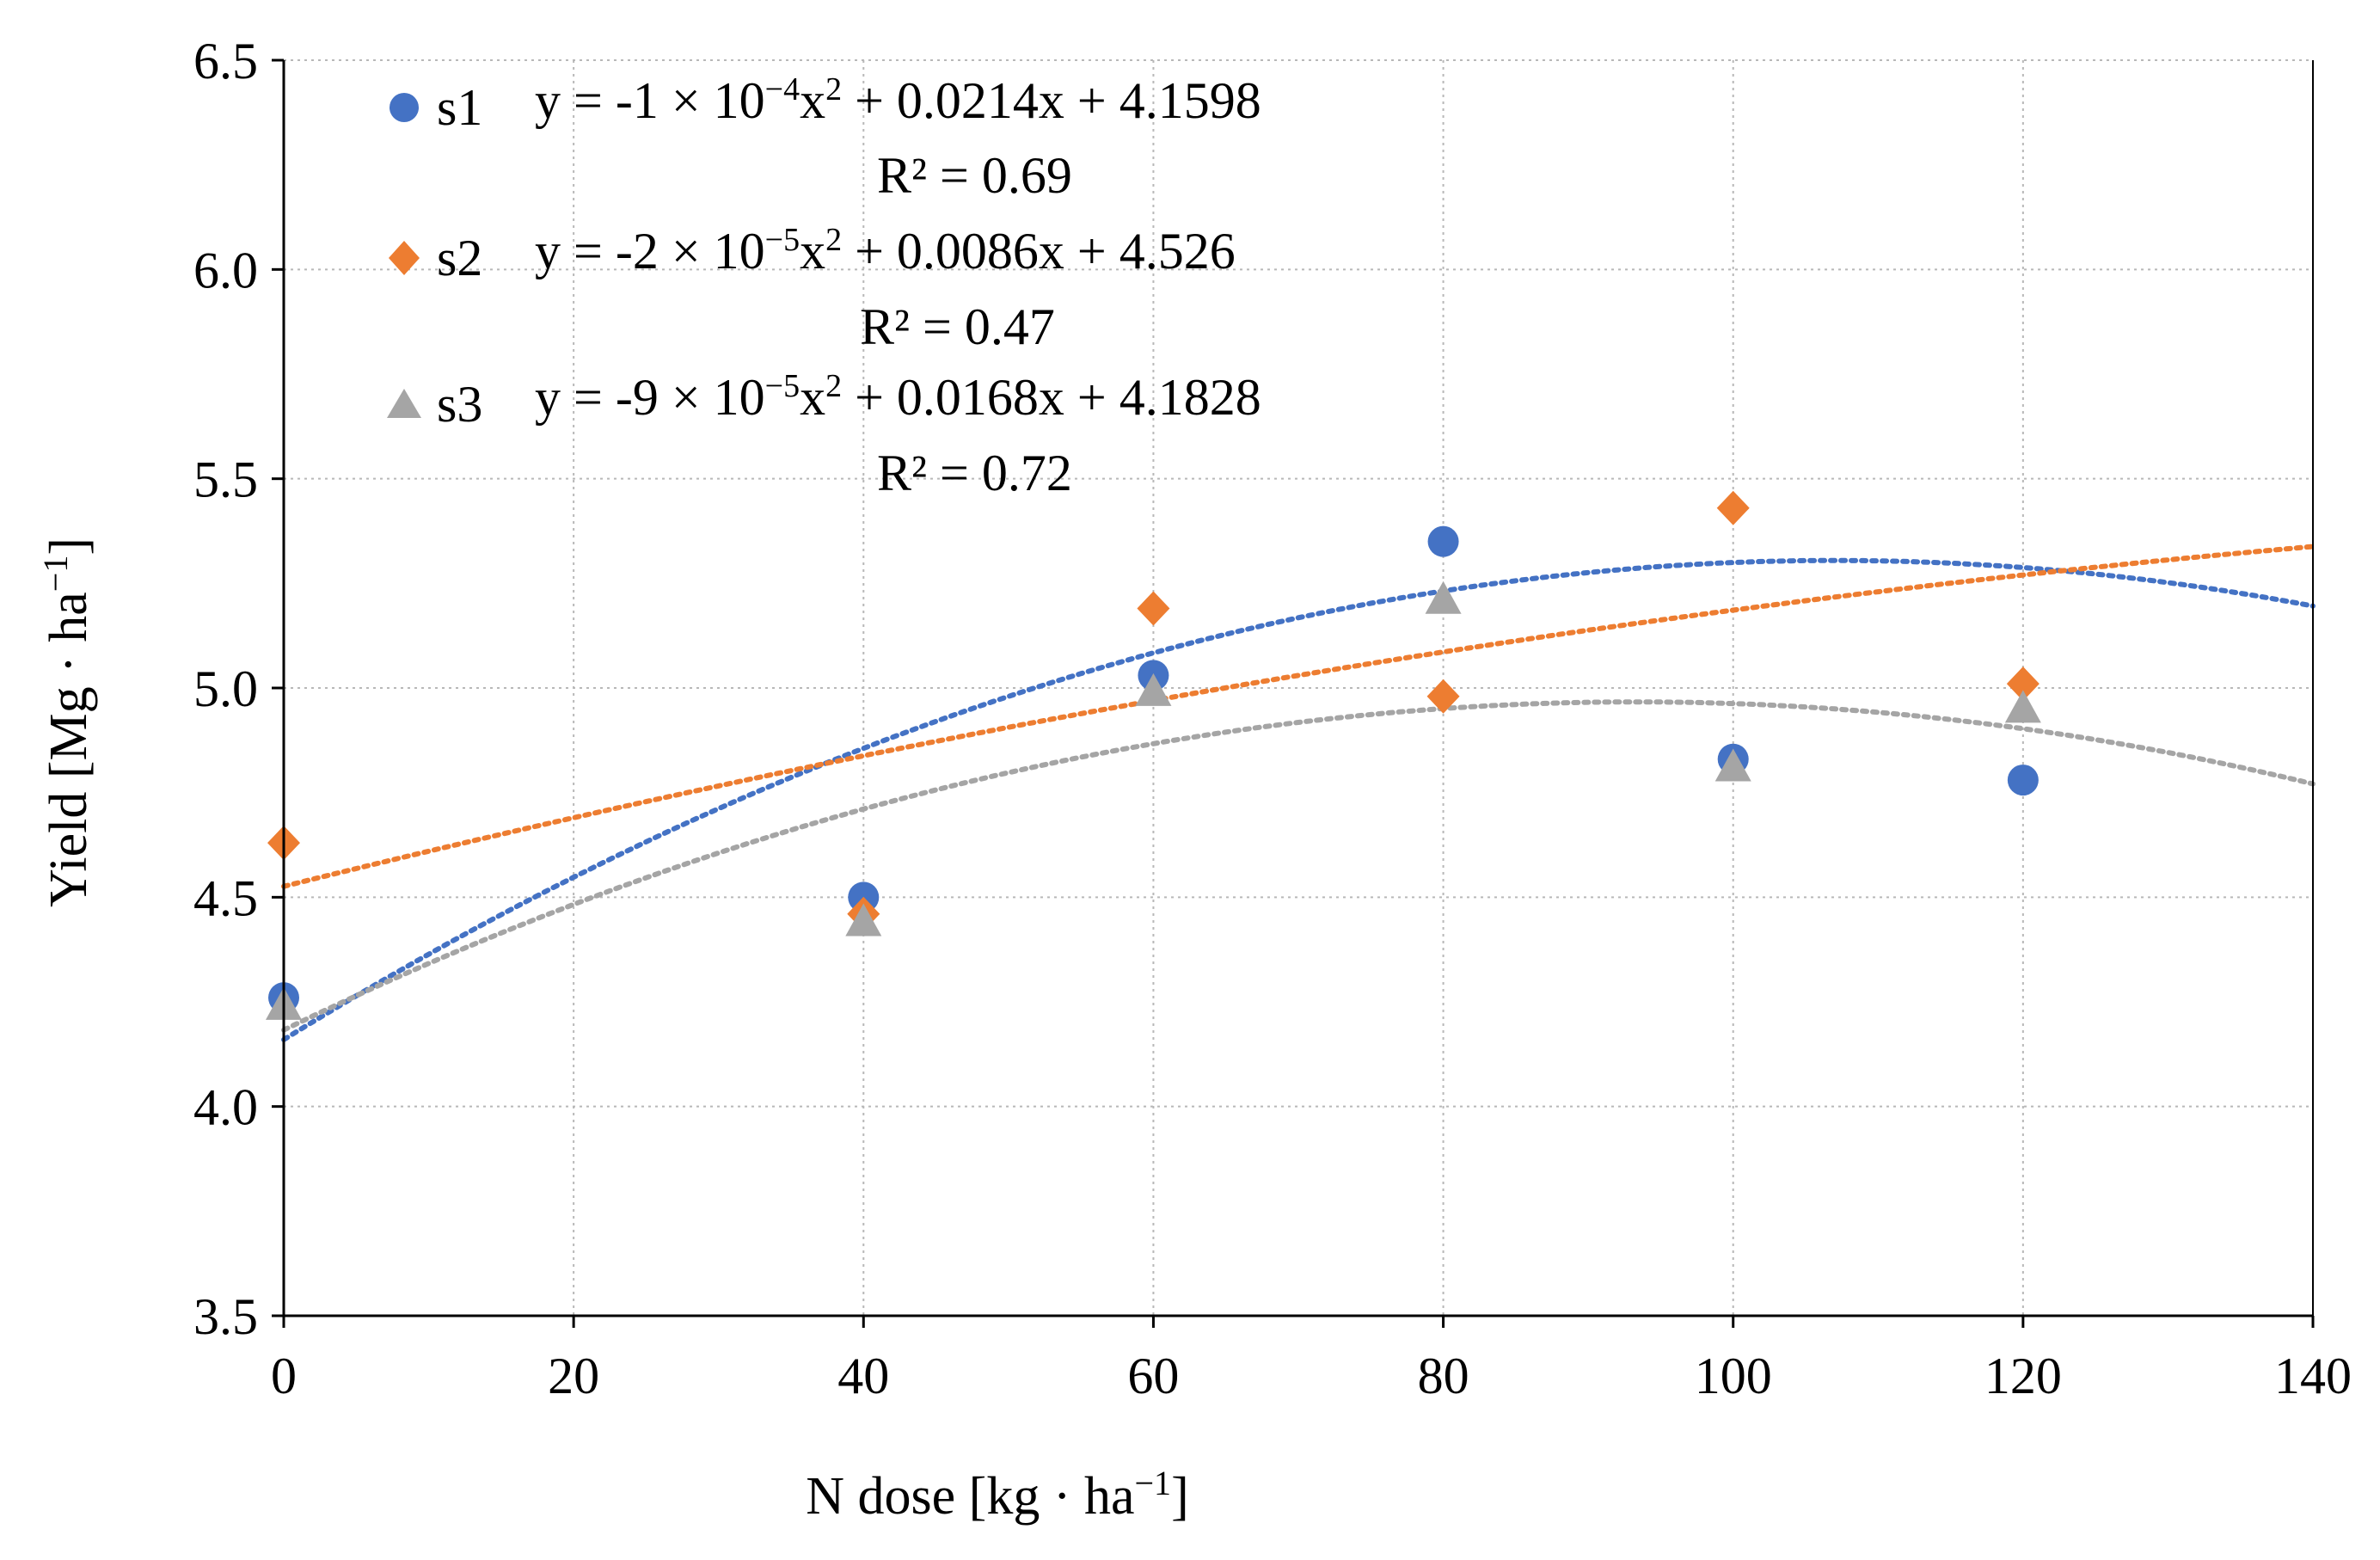 Image resolution: width=2380 pixels, height=1560 pixels. I want to click on x-tick-label: 80, so click(1443, 1376).